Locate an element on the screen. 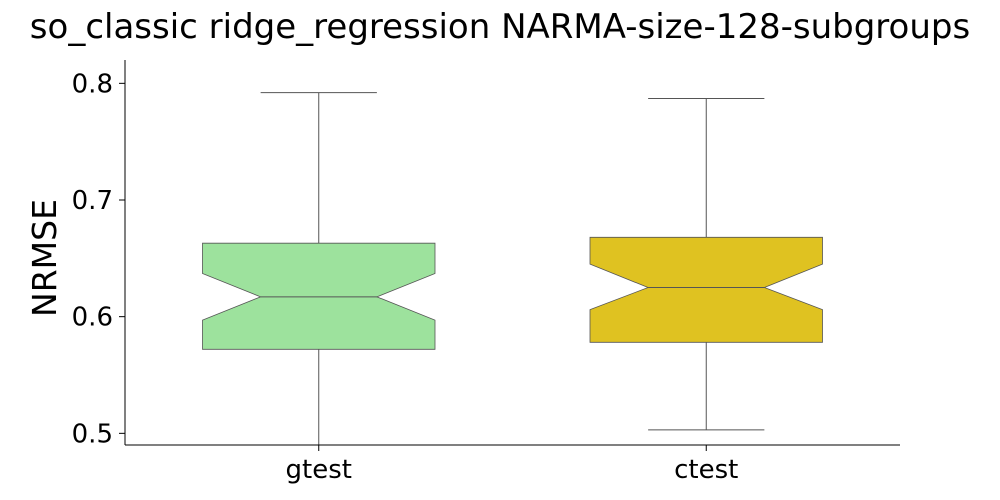  y-ticks-group: 0.5 0.6 0.7 0.8 is located at coordinates (98, 259).